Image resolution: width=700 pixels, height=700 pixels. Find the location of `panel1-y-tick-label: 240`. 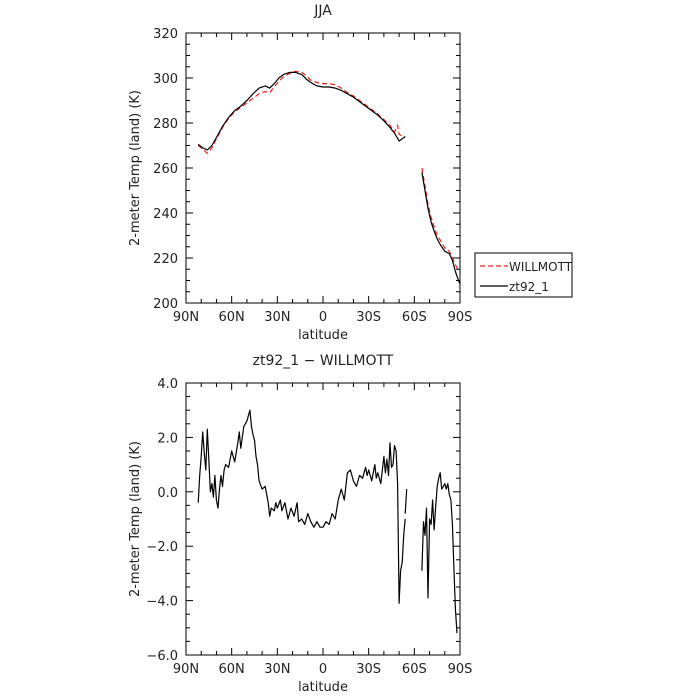

panel1-y-tick-label: 240 is located at coordinates (165, 214).